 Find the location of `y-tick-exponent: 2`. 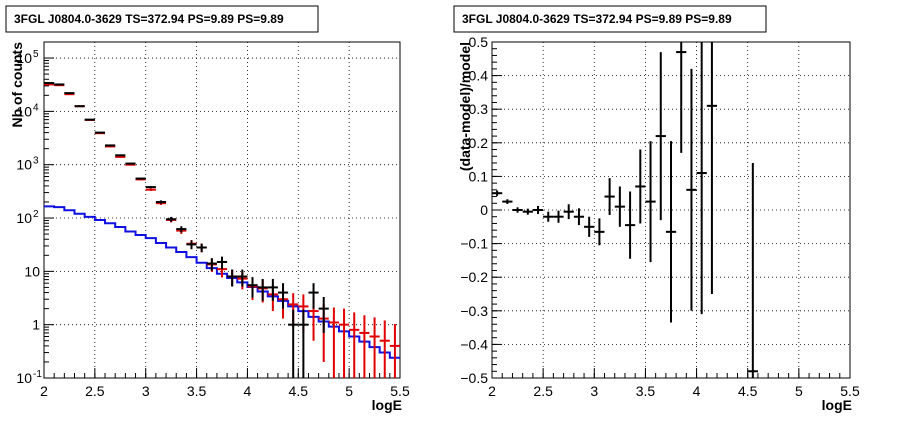

y-tick-exponent: 2 is located at coordinates (36, 214).